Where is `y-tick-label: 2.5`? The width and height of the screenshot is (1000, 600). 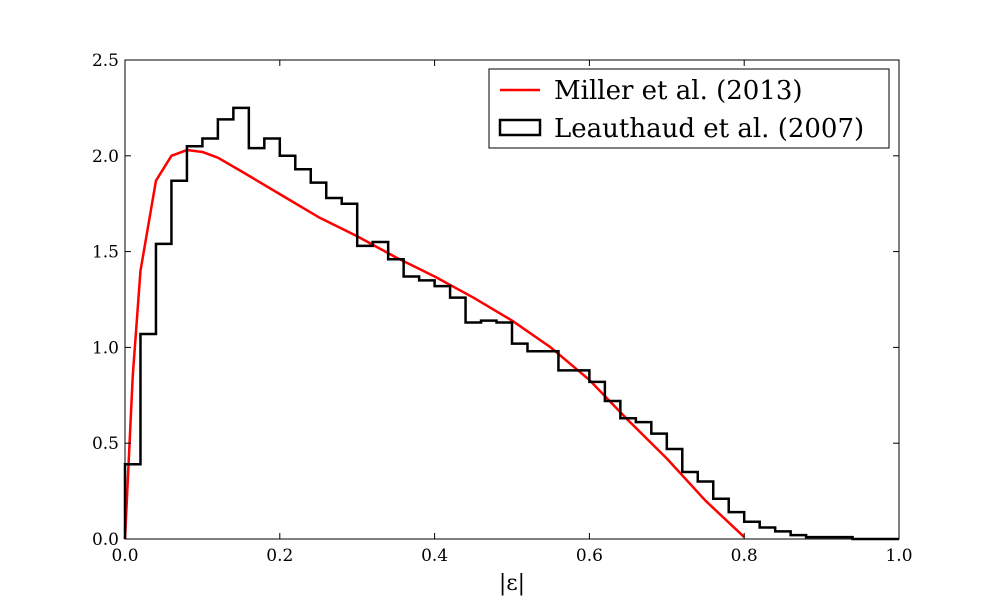
y-tick-label: 2.5 is located at coordinates (105, 61).